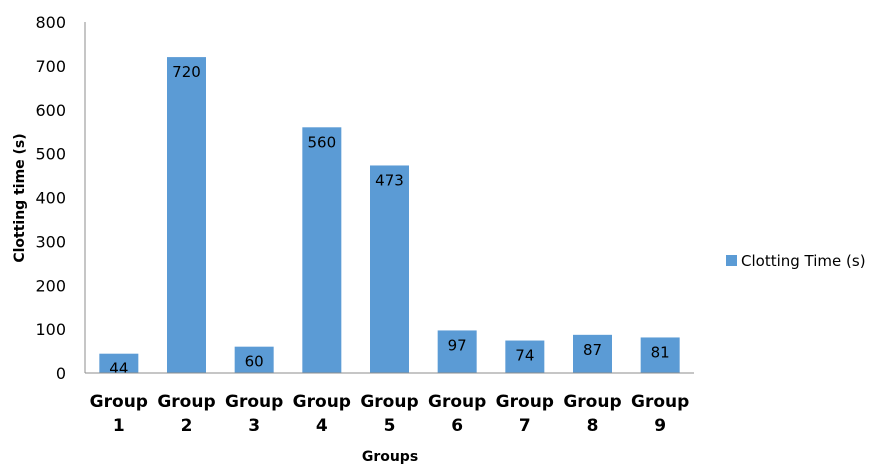  I want to click on x-tick-label: 6, so click(457, 426).